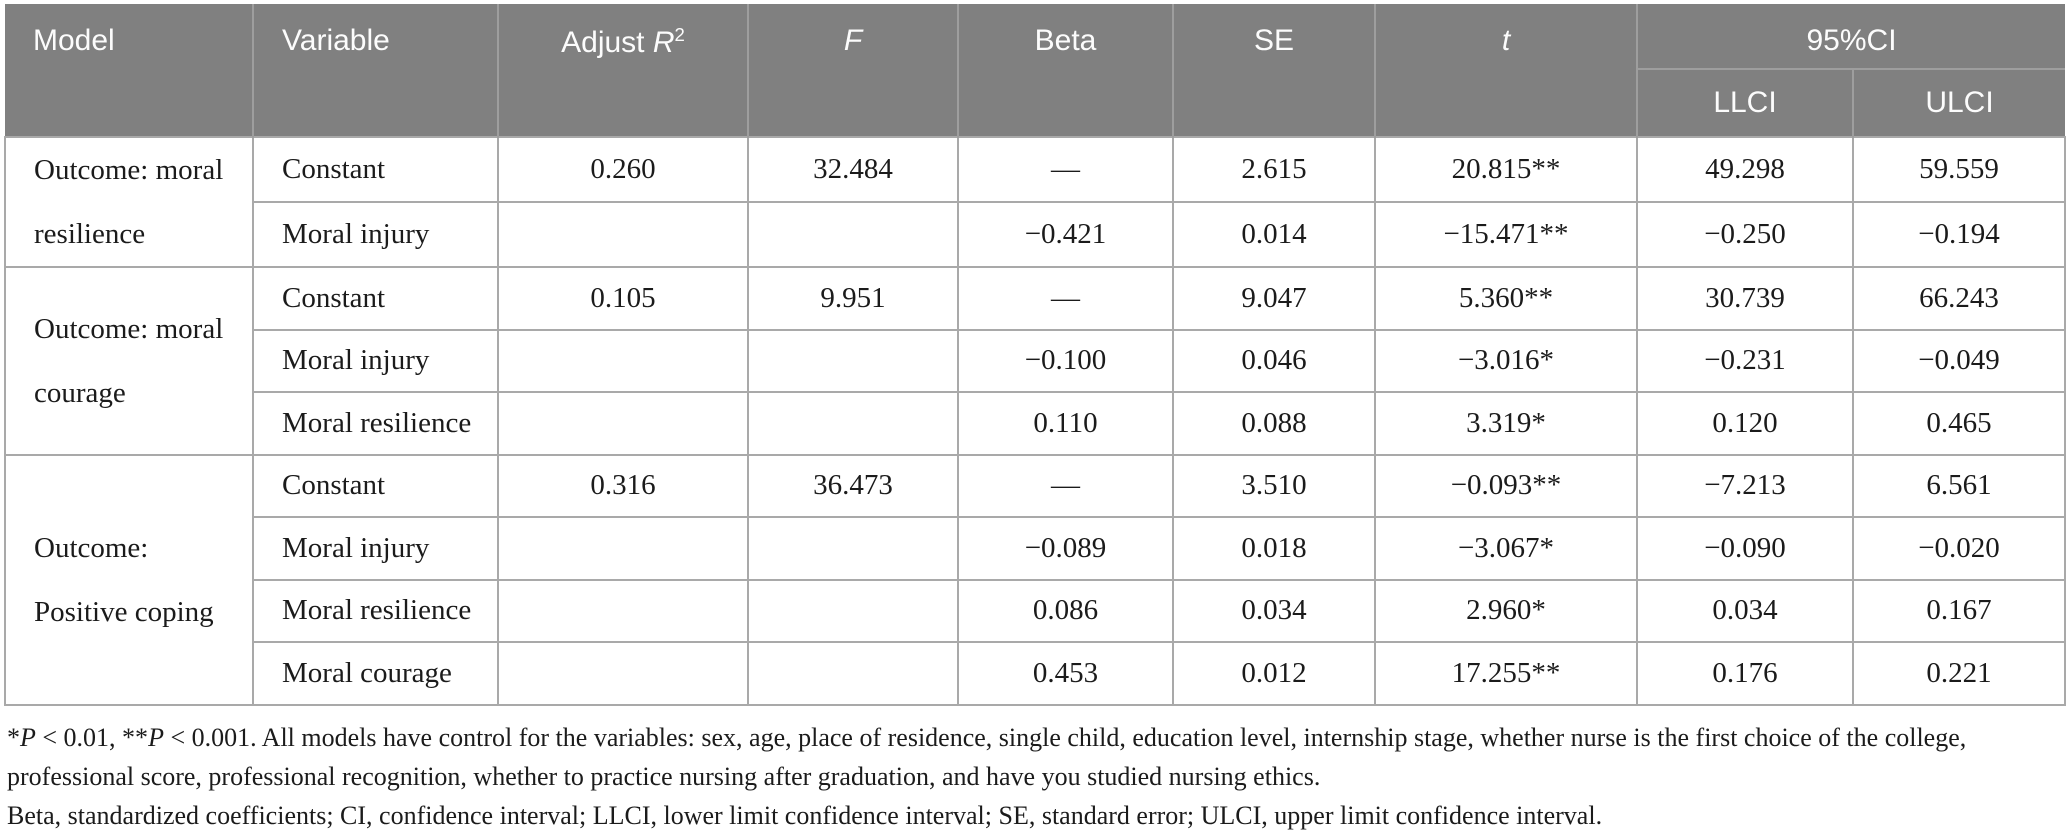 Image resolution: width=2068 pixels, height=835 pixels. Describe the element at coordinates (1959, 423) in the screenshot. I see `ulci-cell: 0.465` at that location.